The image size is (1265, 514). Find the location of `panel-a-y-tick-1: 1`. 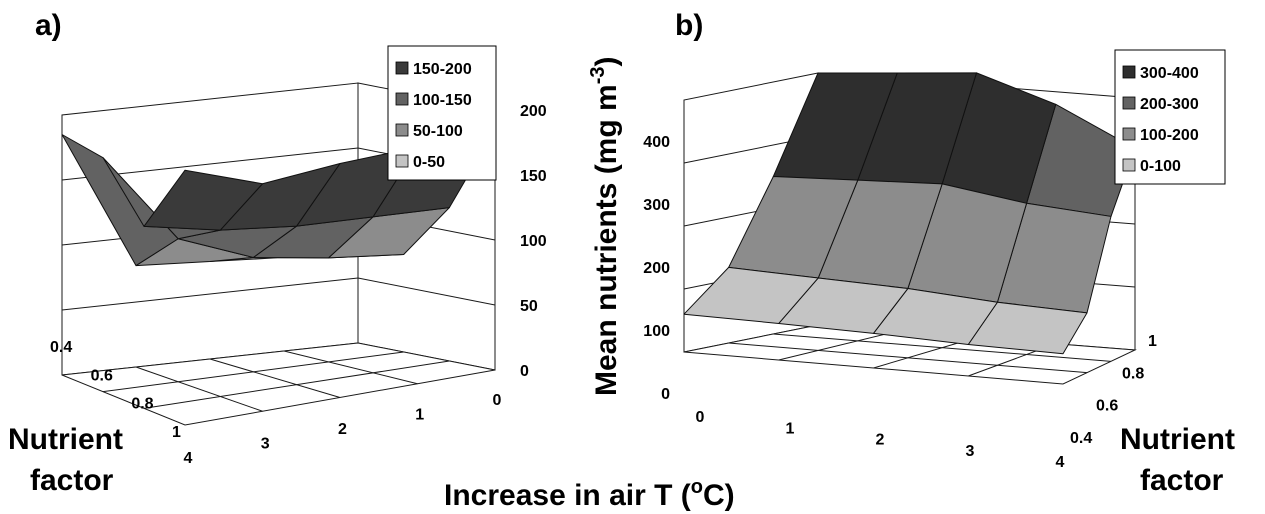

panel-a-y-tick-1: 1 is located at coordinates (176, 432).